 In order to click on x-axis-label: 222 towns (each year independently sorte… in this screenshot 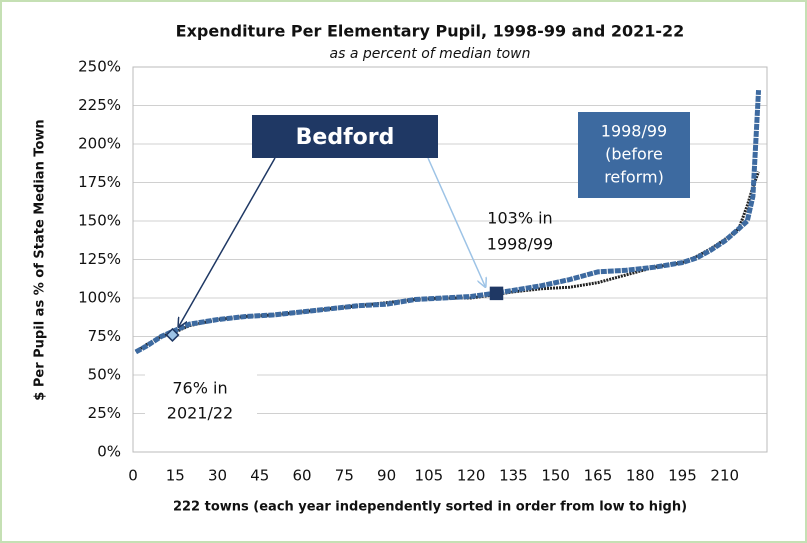, I will do `click(430, 507)`.